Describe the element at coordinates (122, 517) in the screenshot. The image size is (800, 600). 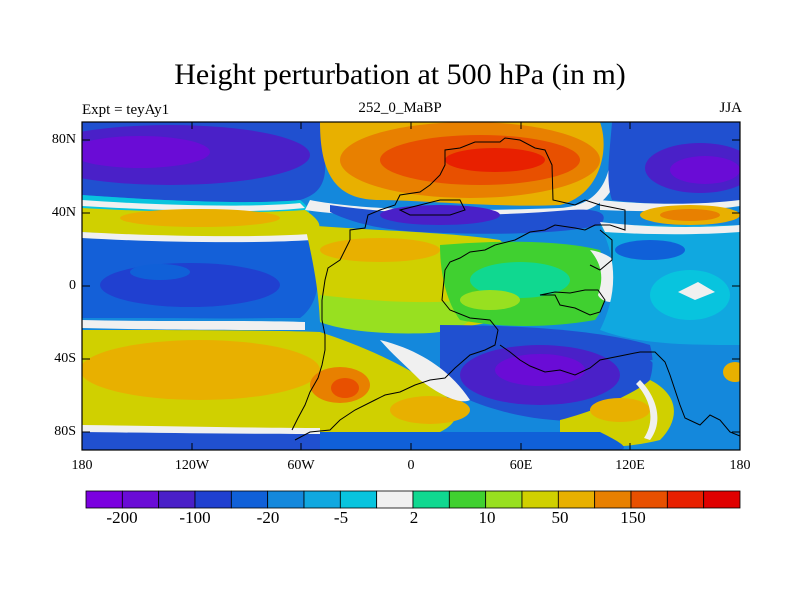
I see `colorbar-label: -200` at that location.